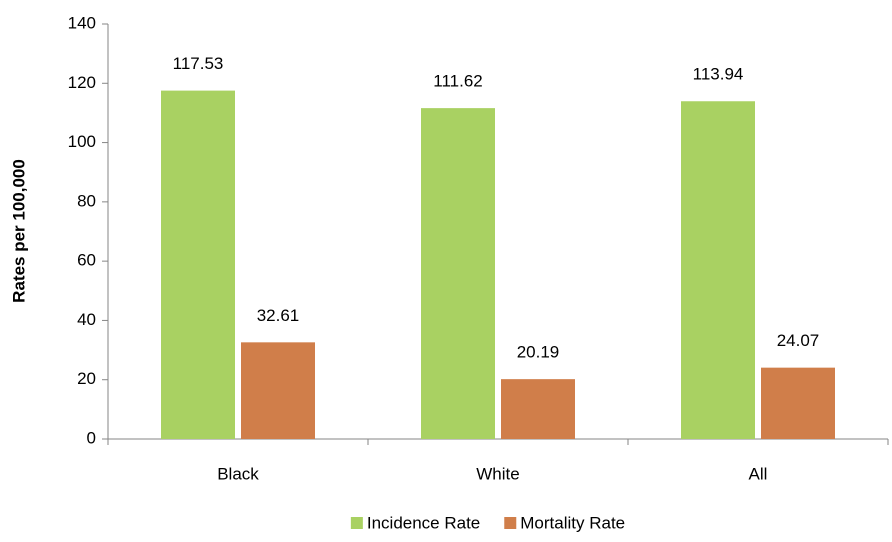  What do you see at coordinates (82, 141) in the screenshot?
I see `y-tick-label: 100` at bounding box center [82, 141].